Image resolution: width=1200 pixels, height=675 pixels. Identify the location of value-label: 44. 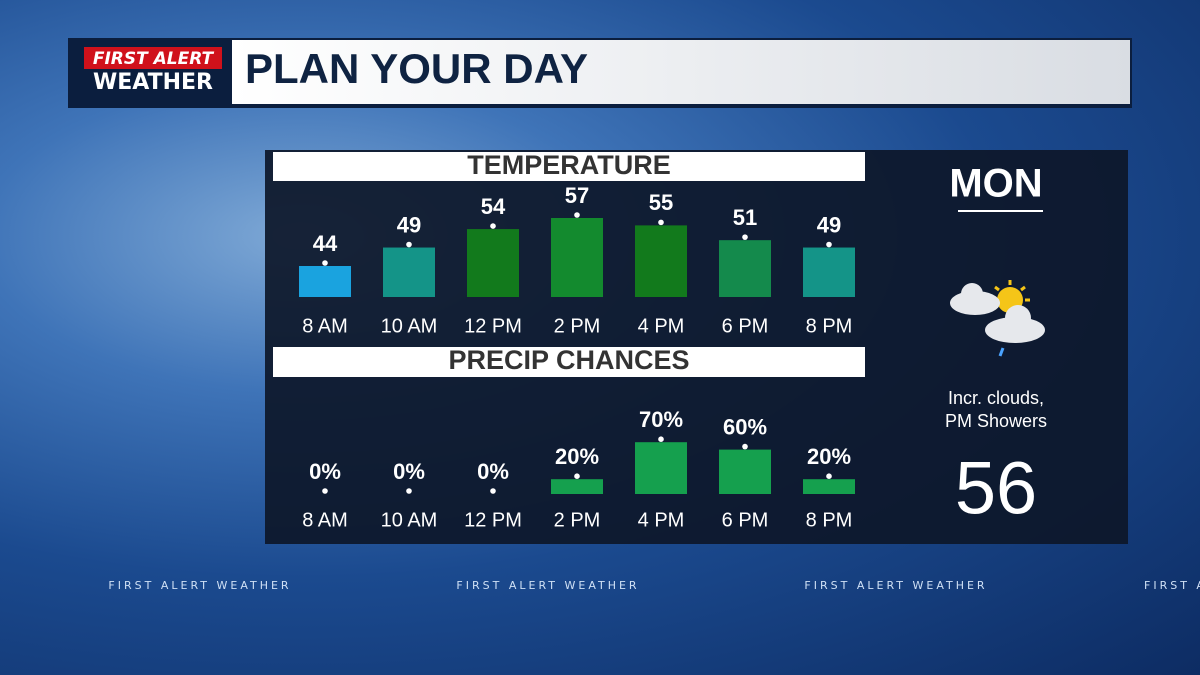
(325, 243).